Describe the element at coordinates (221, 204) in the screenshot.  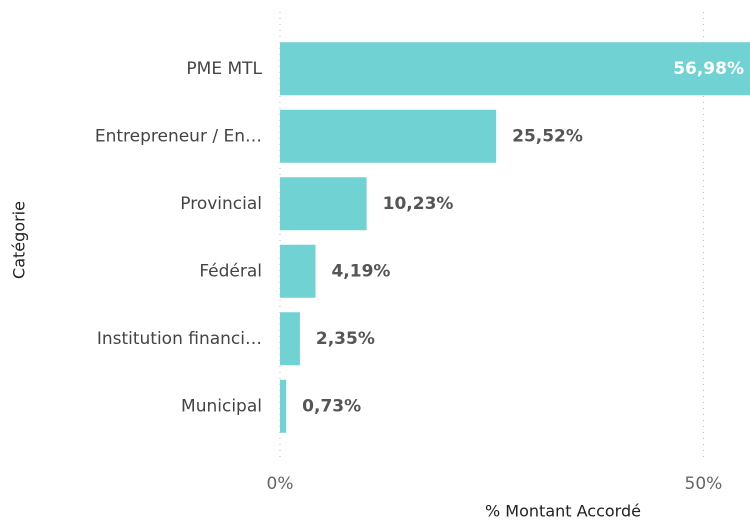
I see `y-tick-label: Provincial` at that location.